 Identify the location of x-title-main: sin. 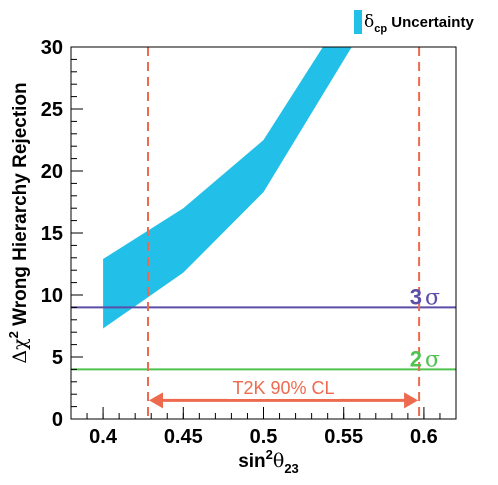
(251, 461).